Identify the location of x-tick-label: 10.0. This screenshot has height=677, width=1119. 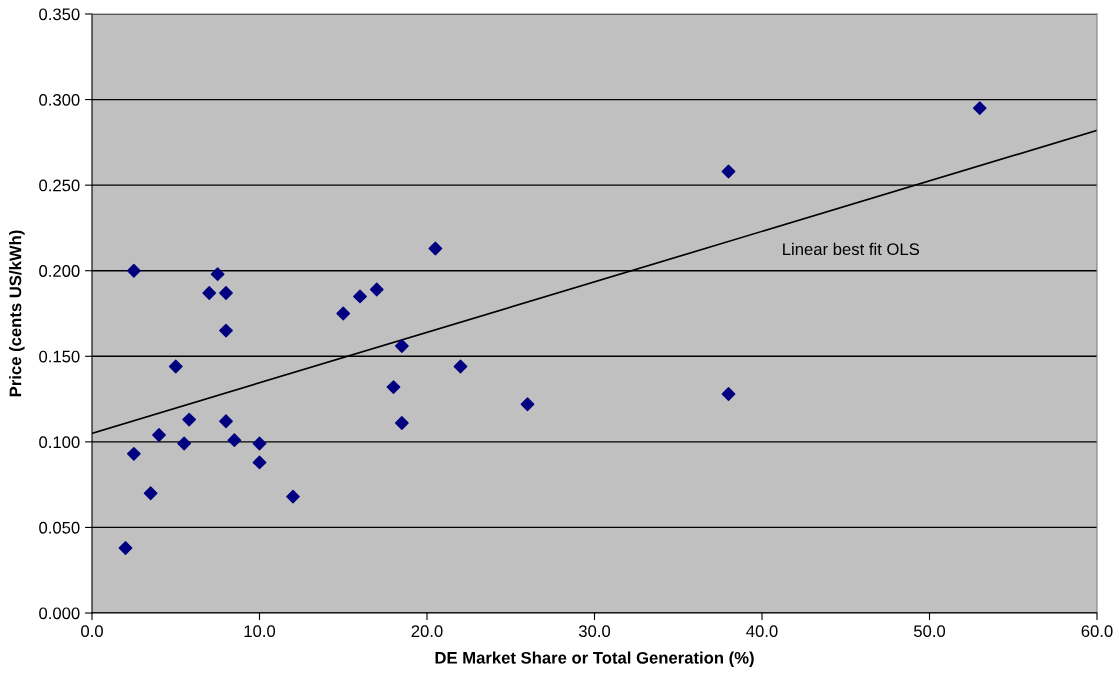
(260, 631).